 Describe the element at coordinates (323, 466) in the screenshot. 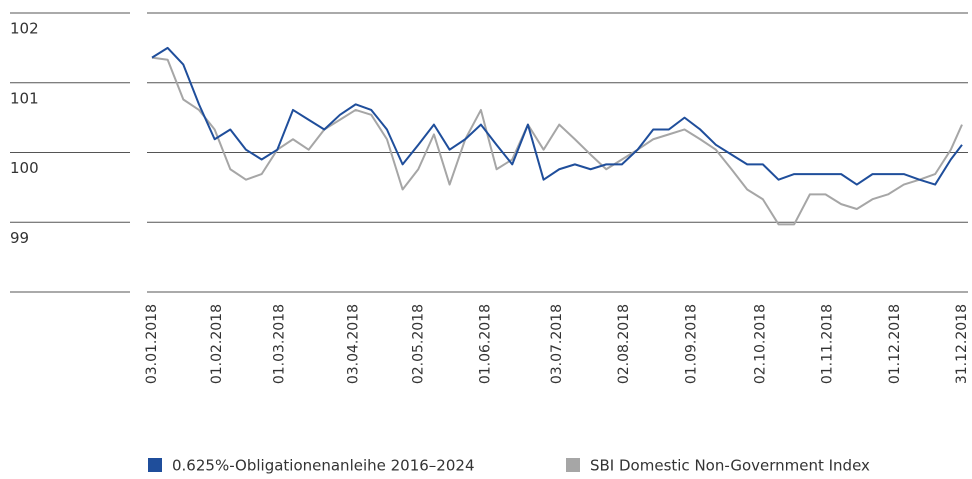

I see `legend-label: 0.625%-Obligationenanleihe 2016–2024` at that location.